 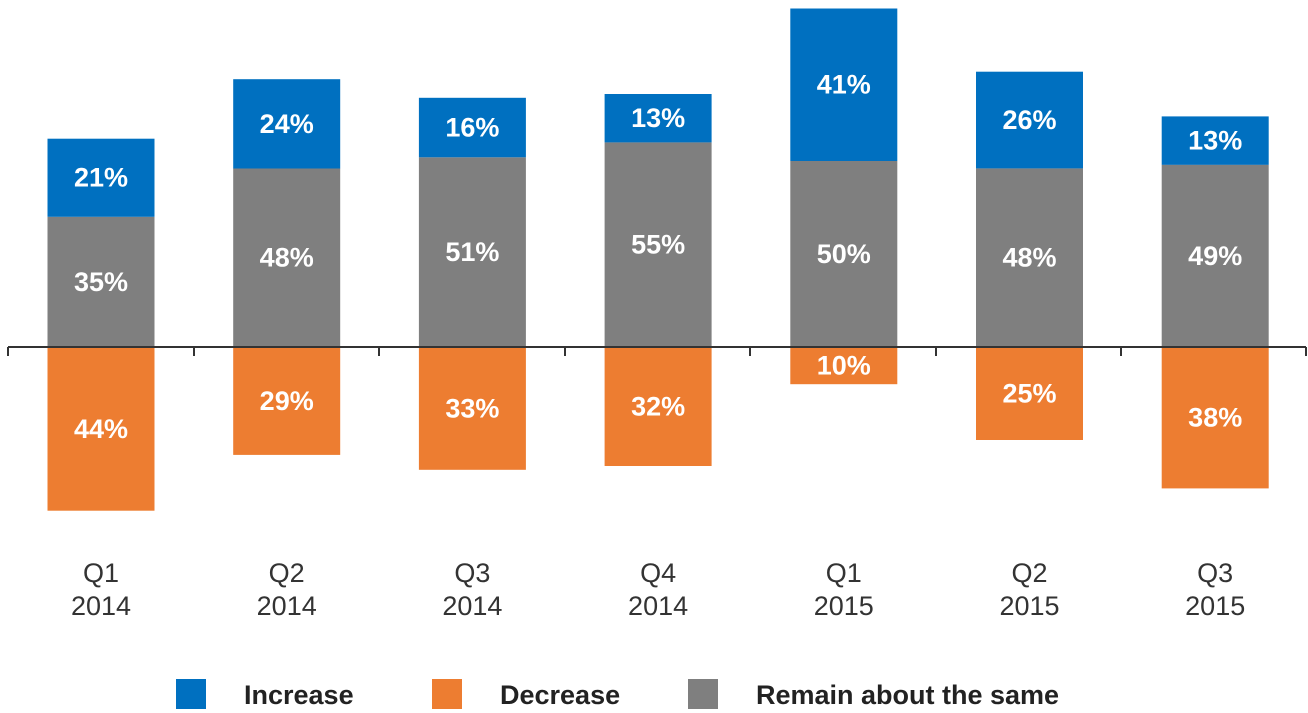 I want to click on tick-label-1-line-0: Q2, so click(x=287, y=573).